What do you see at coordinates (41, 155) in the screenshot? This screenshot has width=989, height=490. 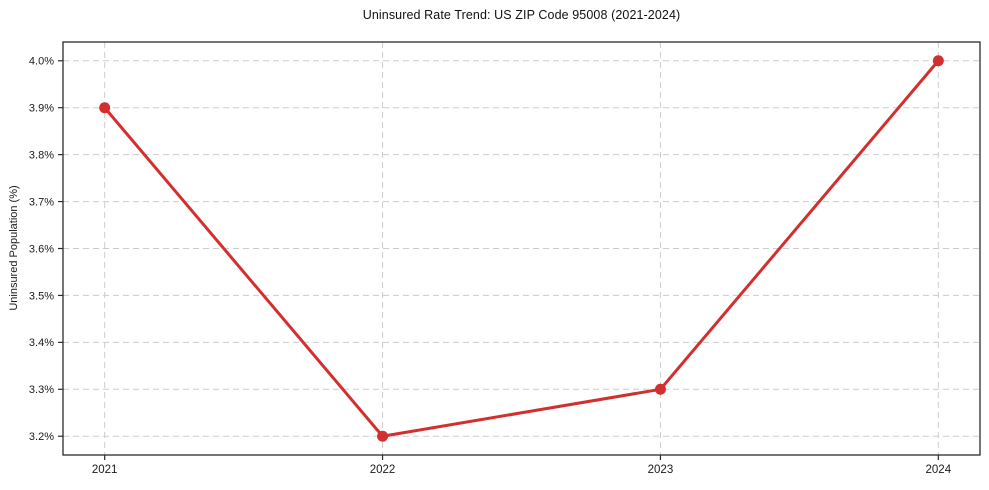 I see `y-tick-label: 3.8%` at bounding box center [41, 155].